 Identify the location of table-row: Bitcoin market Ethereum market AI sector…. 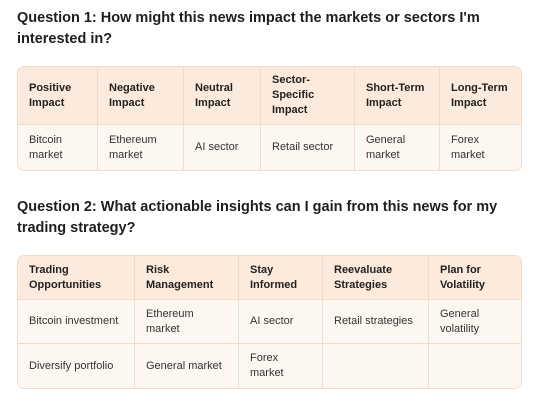
(269, 147).